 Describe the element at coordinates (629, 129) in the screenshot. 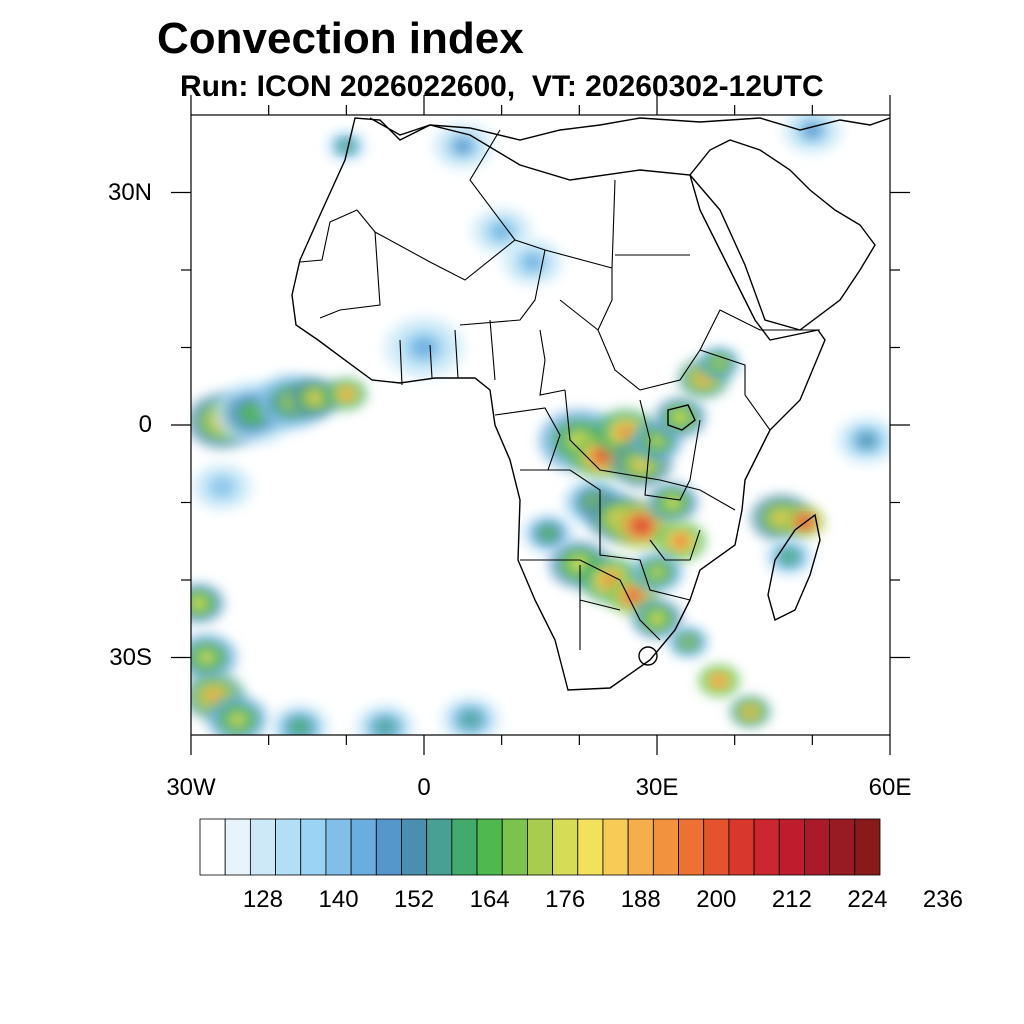

I see `europe-coastline` at that location.